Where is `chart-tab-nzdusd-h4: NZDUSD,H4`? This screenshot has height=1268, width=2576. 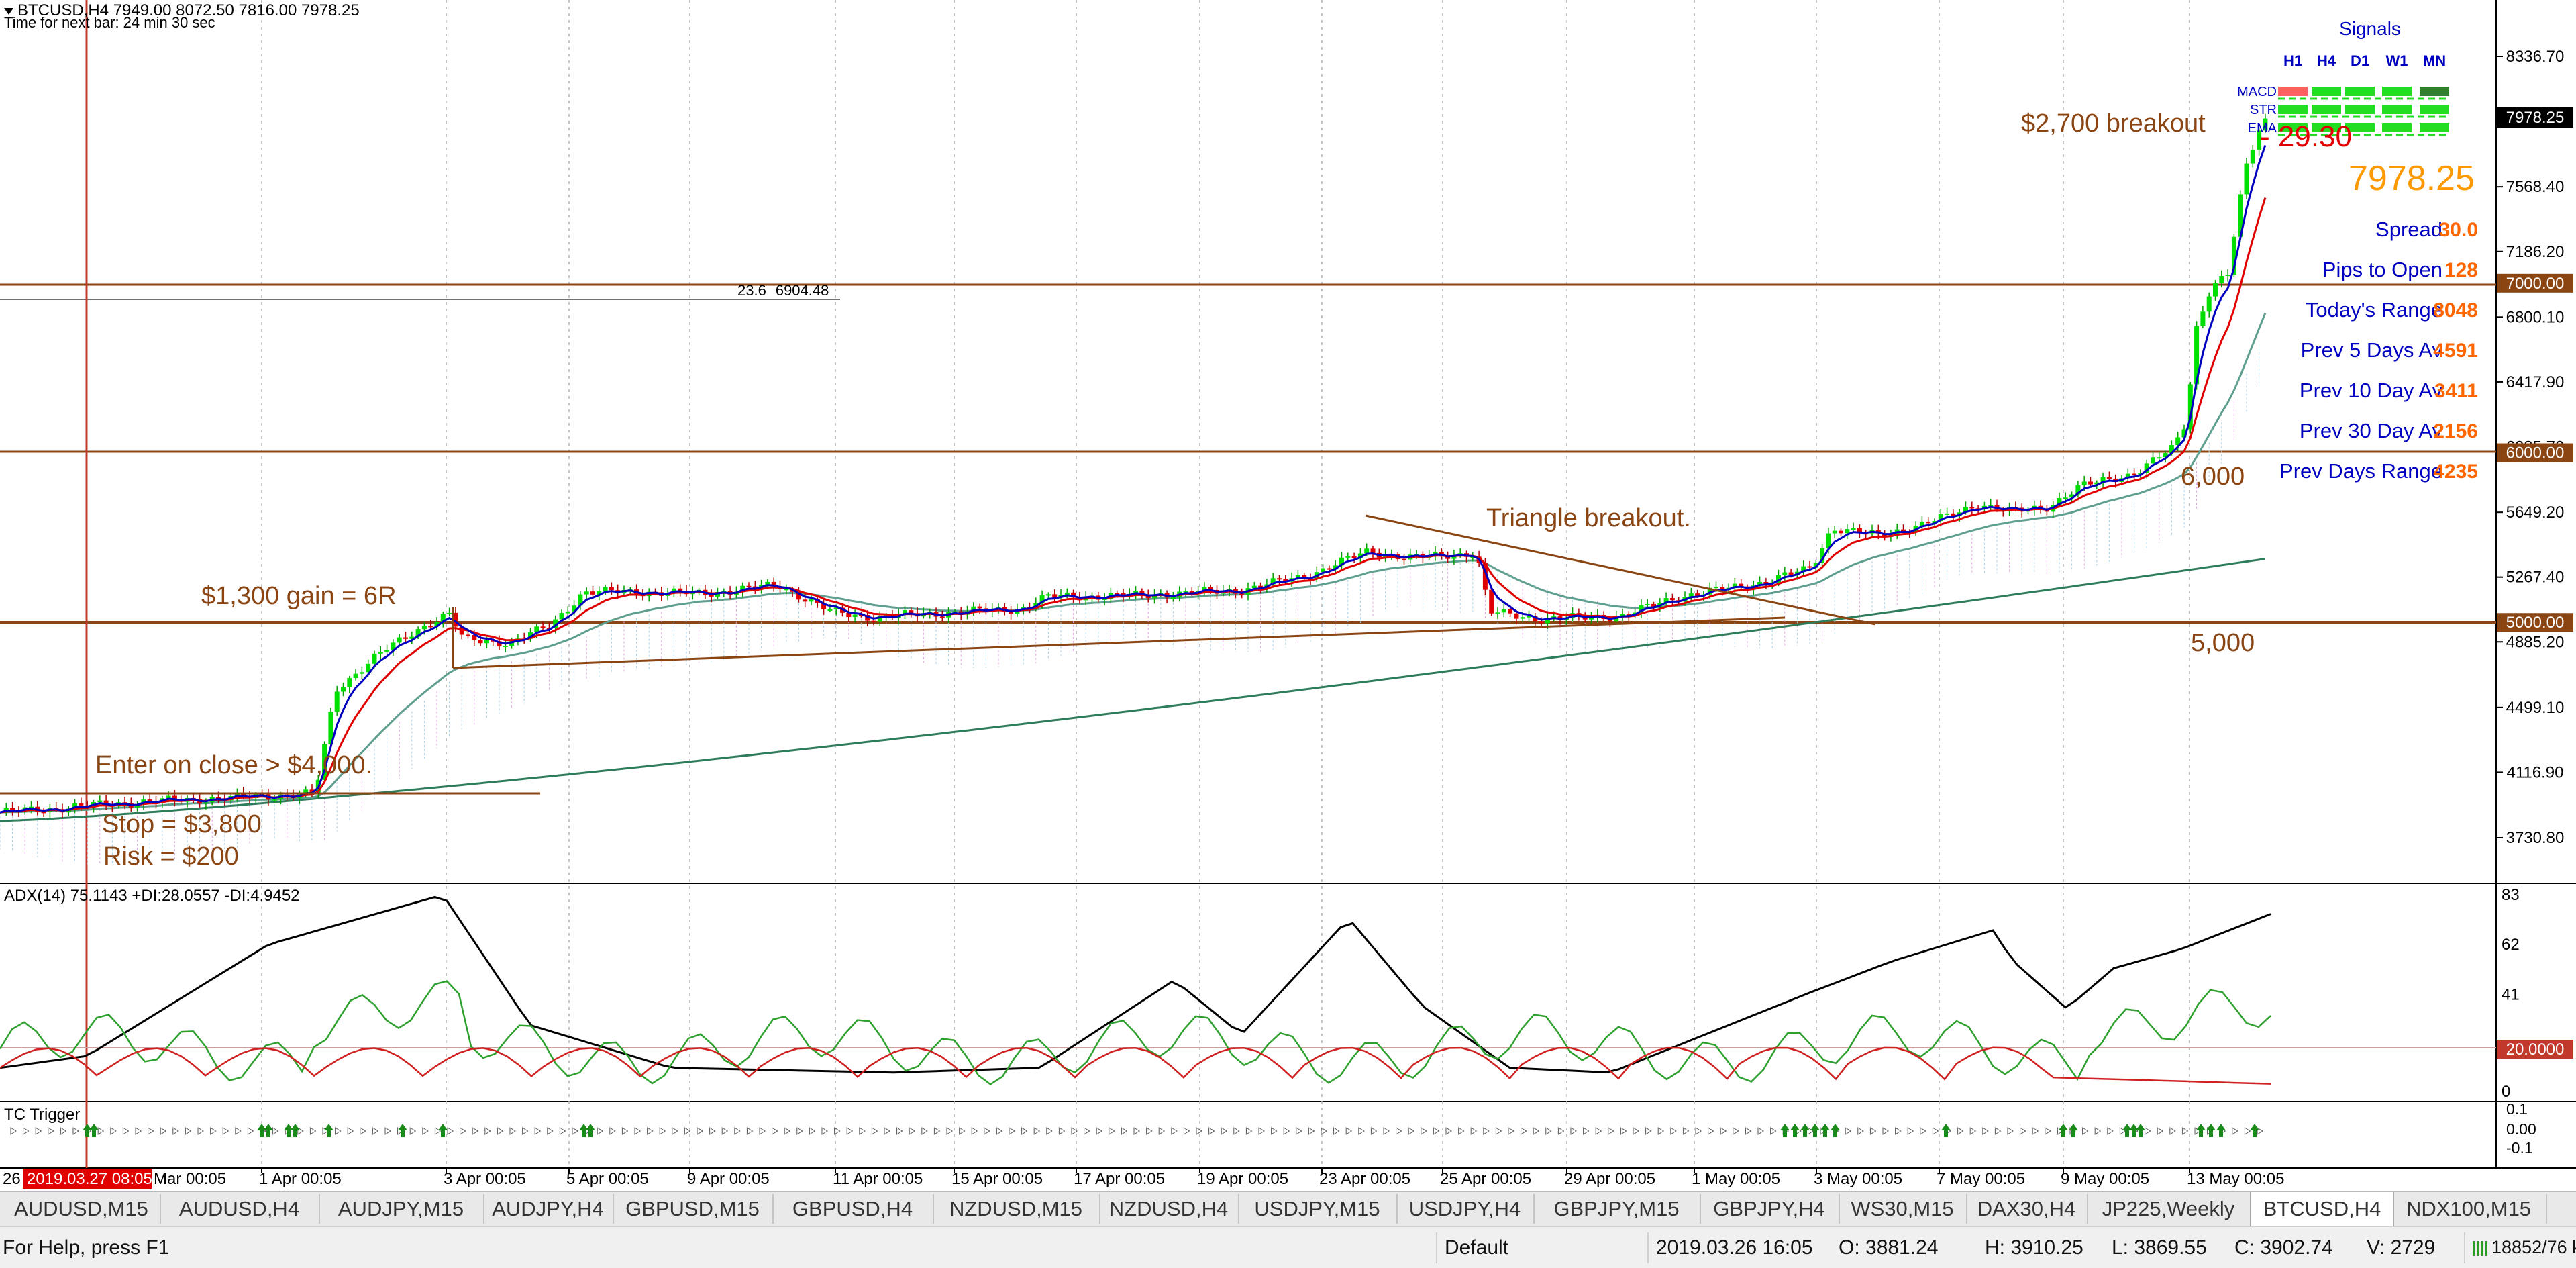
chart-tab-nzdusd-h4: NZDUSD,H4 is located at coordinates (1169, 1209).